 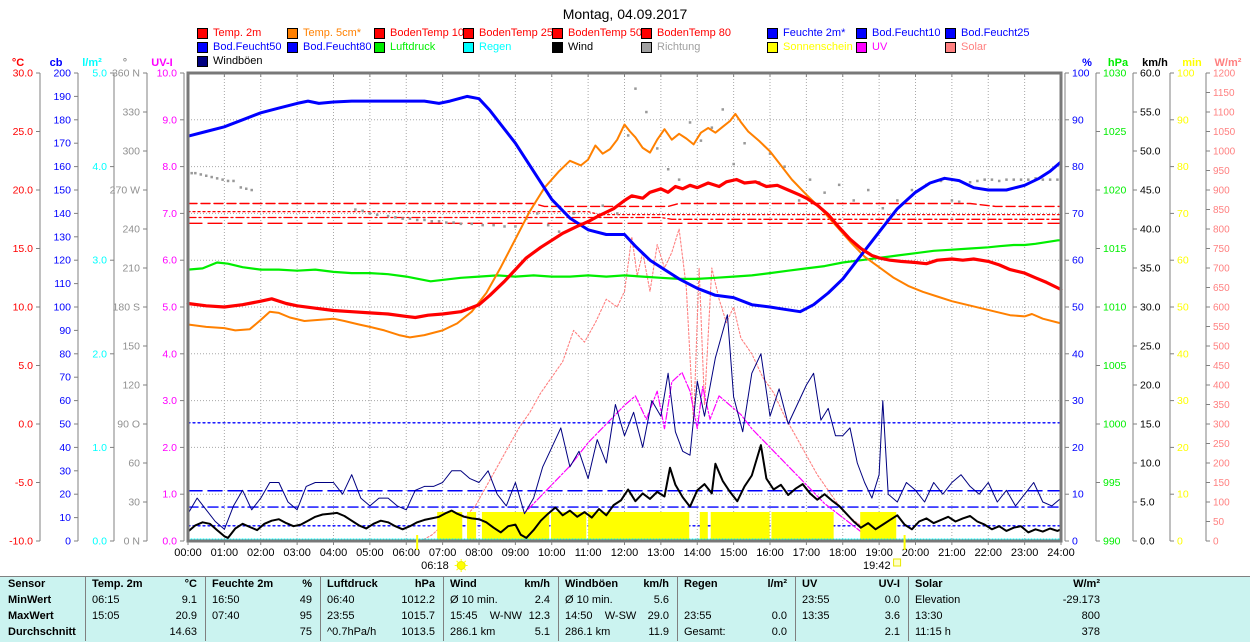 What do you see at coordinates (658, 632) in the screenshot?
I see `cell-value: 11.9` at bounding box center [658, 632].